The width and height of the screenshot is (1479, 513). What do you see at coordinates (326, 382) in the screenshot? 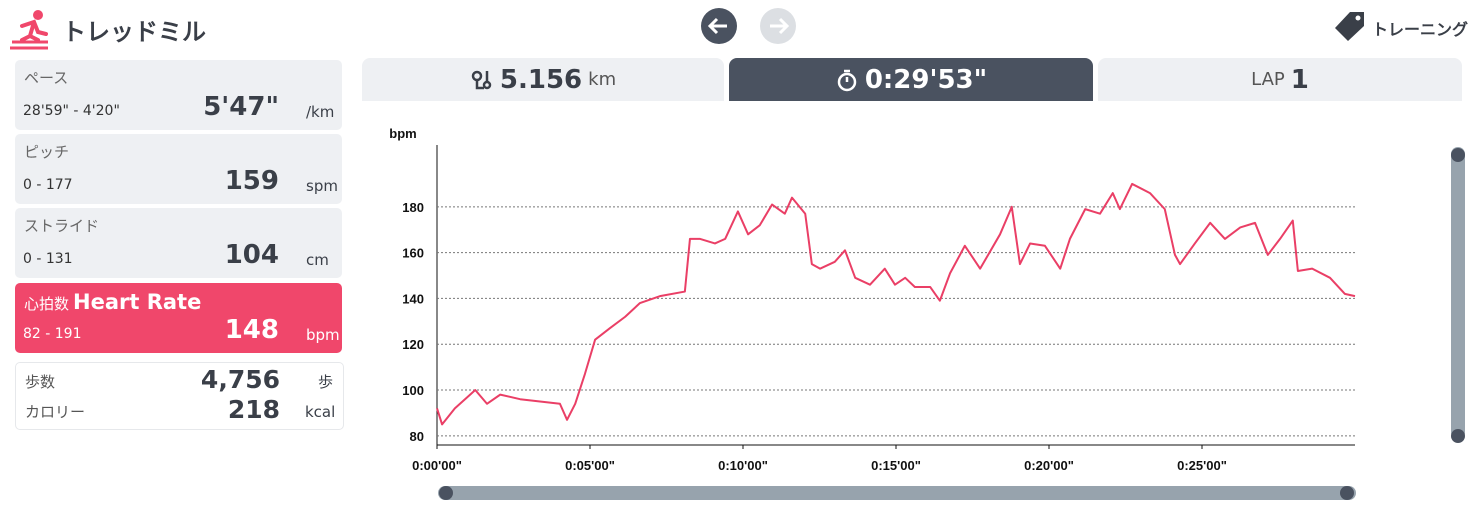
I see `steps-unit: 歩` at bounding box center [326, 382].